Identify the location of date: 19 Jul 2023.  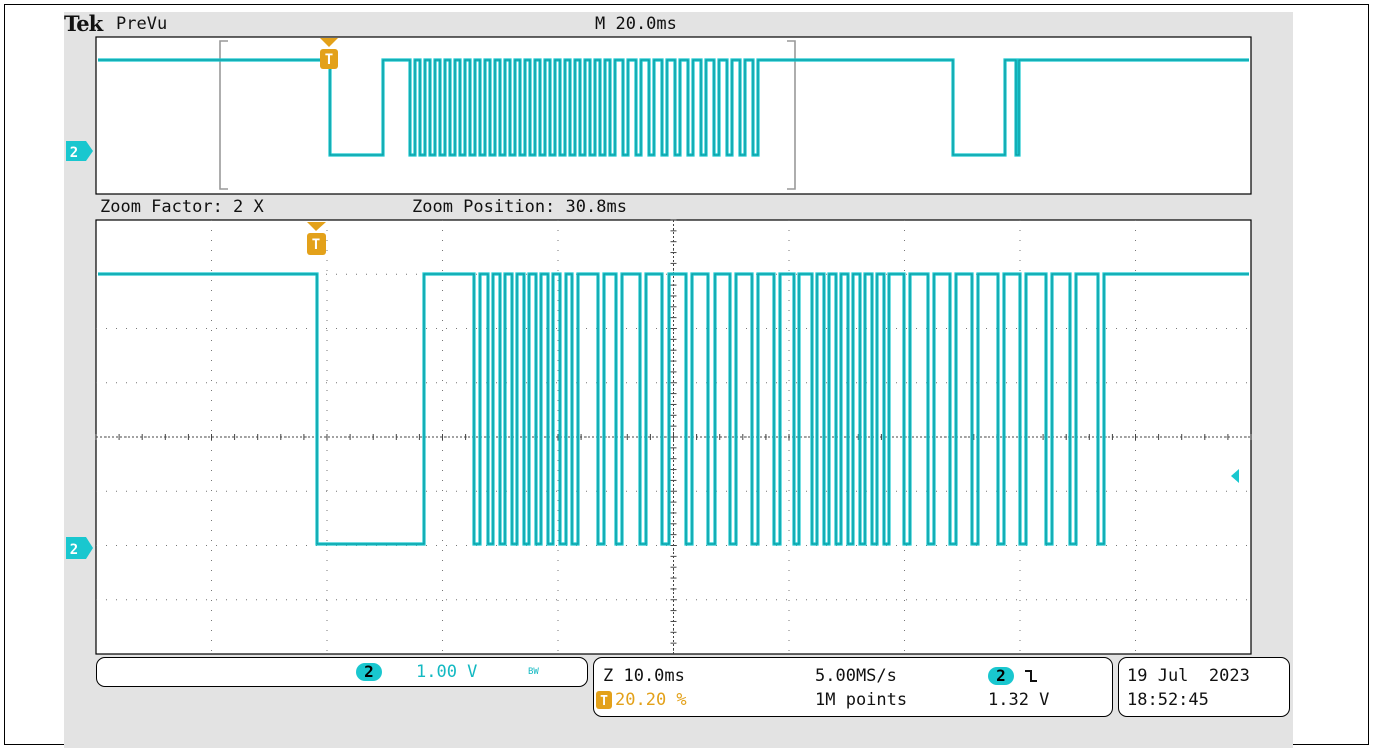
(1188, 676).